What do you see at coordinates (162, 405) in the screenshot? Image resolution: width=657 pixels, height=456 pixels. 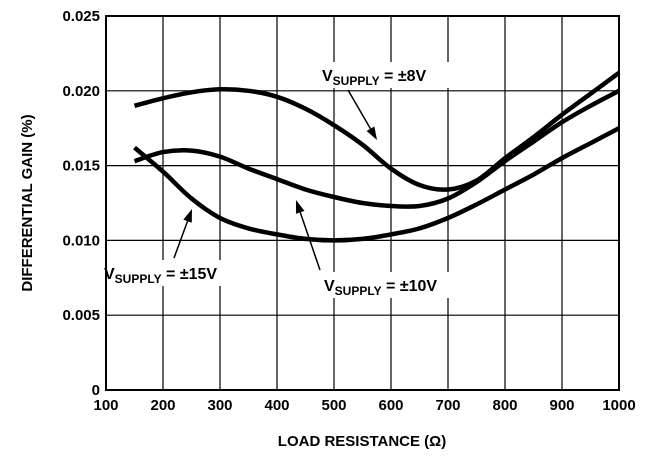 I see `x-tick-label: 200` at bounding box center [162, 405].